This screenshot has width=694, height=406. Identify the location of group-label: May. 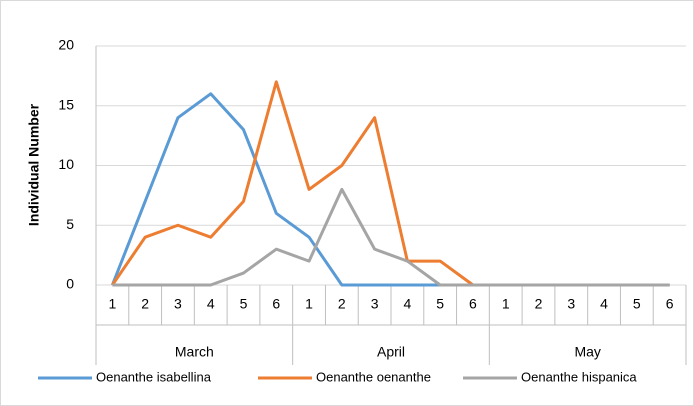
(587, 352).